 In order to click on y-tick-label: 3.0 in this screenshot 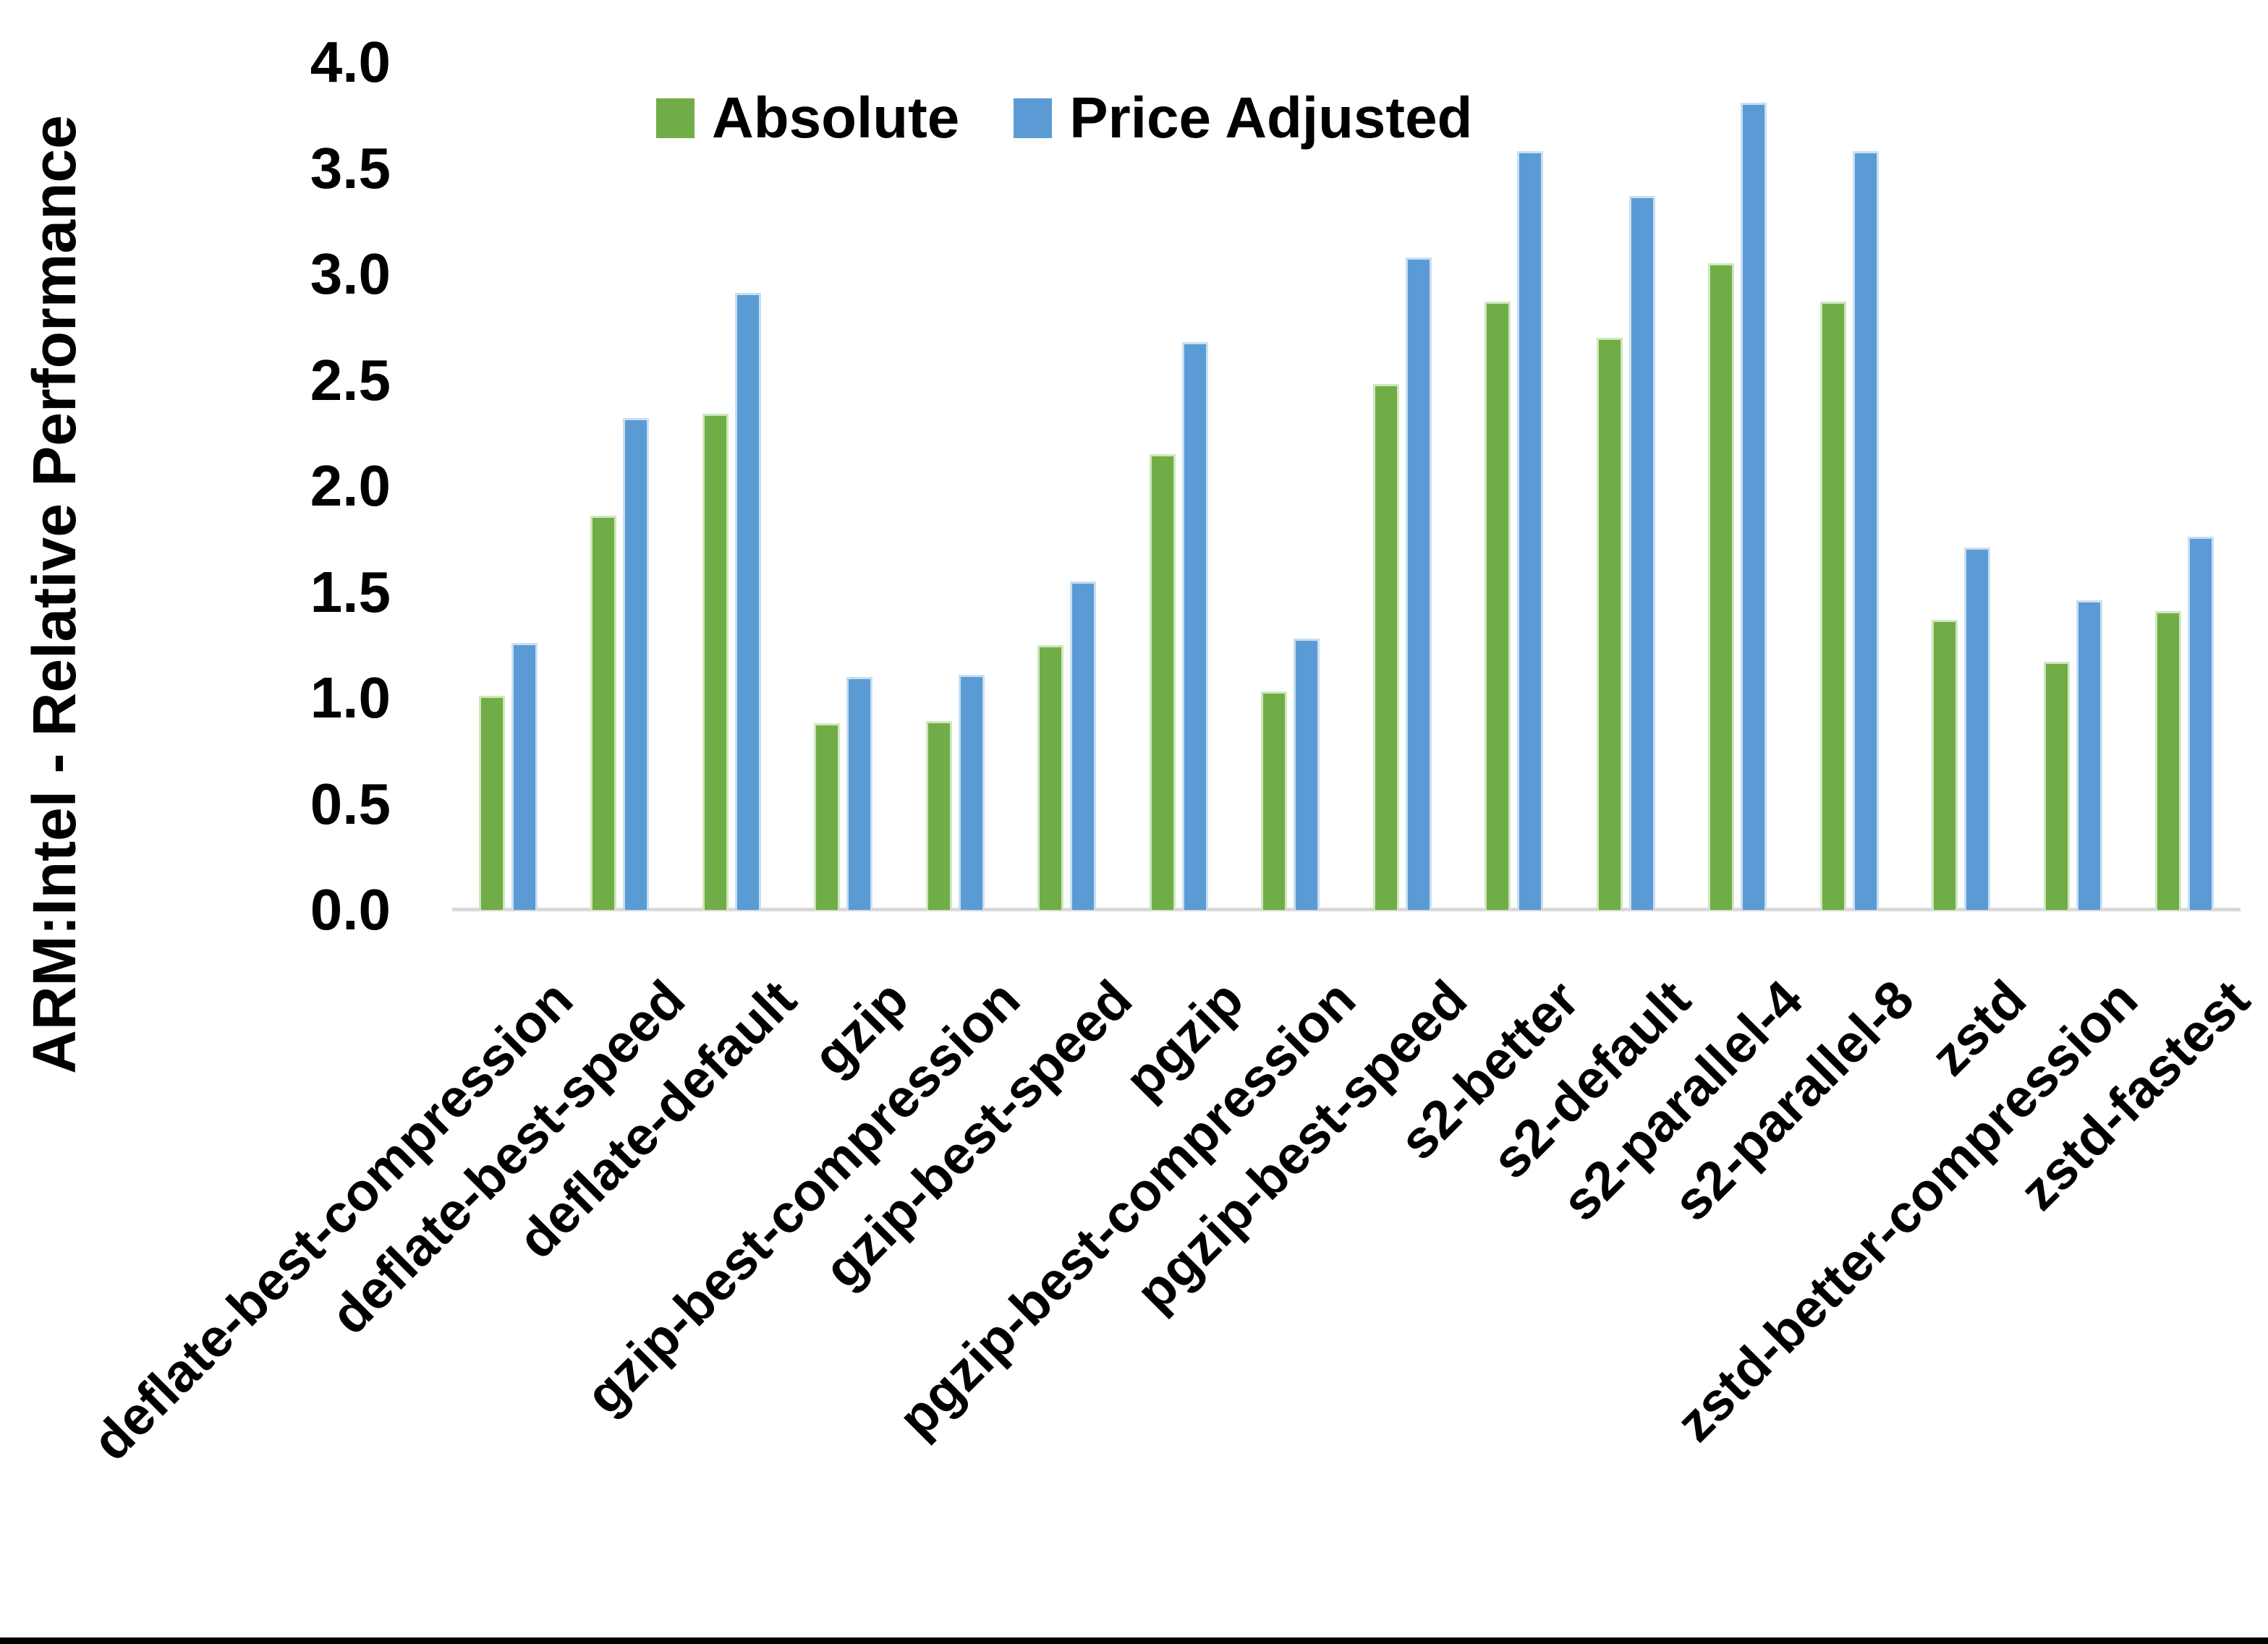, I will do `click(350, 274)`.